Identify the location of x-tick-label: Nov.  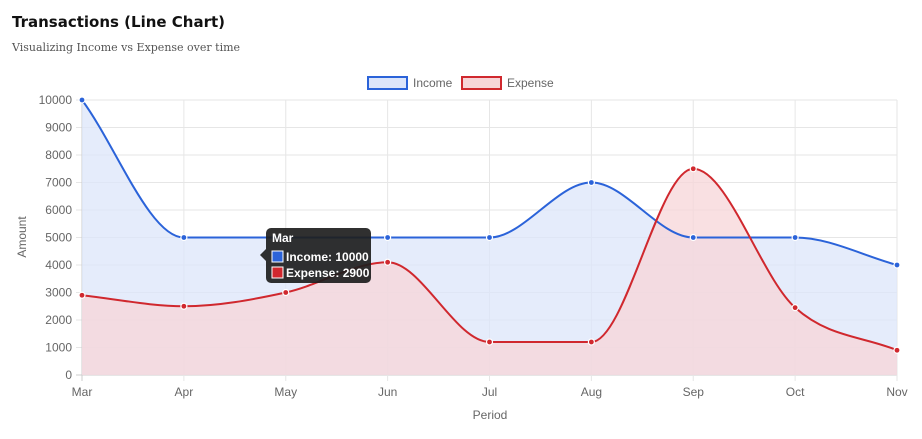
(896, 392).